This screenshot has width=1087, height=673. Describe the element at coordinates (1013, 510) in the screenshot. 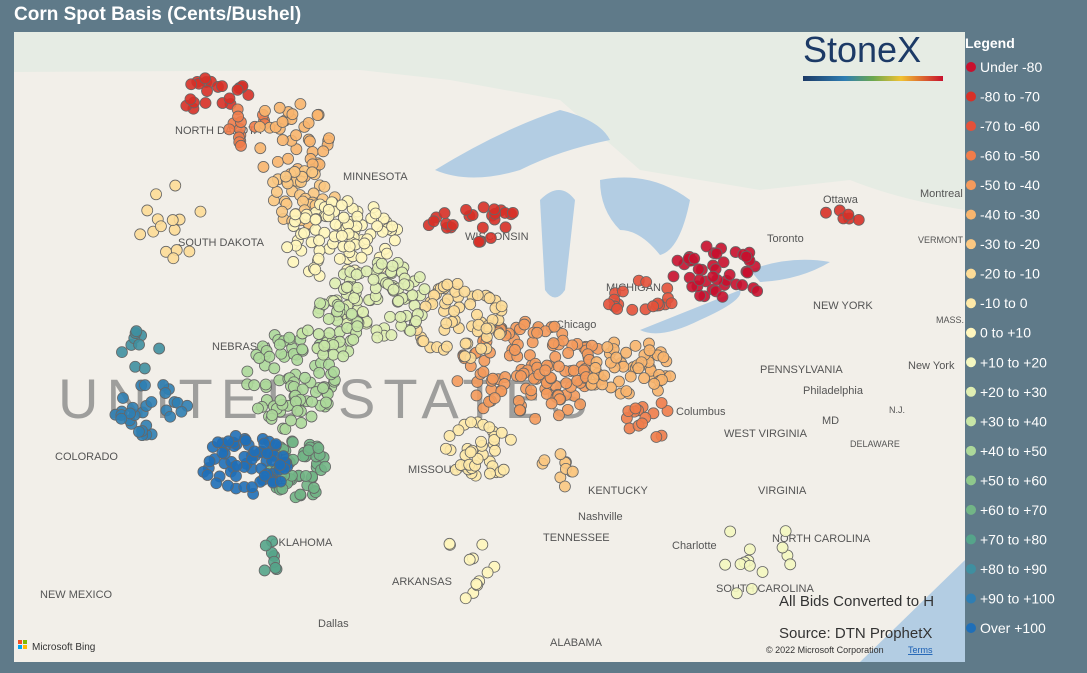

I see `legend-label: +60 to +70` at that location.